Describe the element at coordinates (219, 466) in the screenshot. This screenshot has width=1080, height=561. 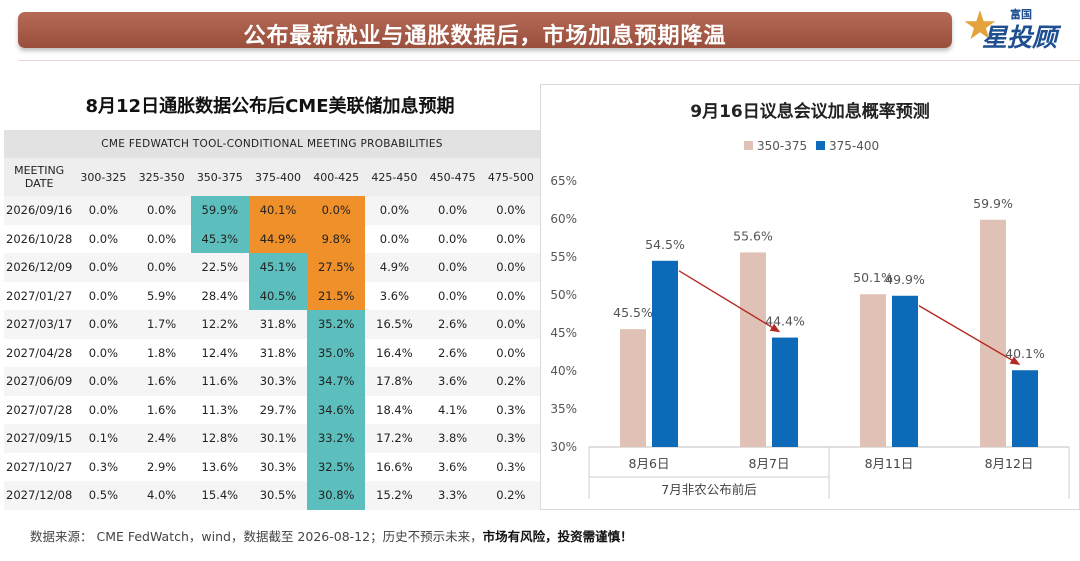
I see `probability-cell: 13.6%` at that location.